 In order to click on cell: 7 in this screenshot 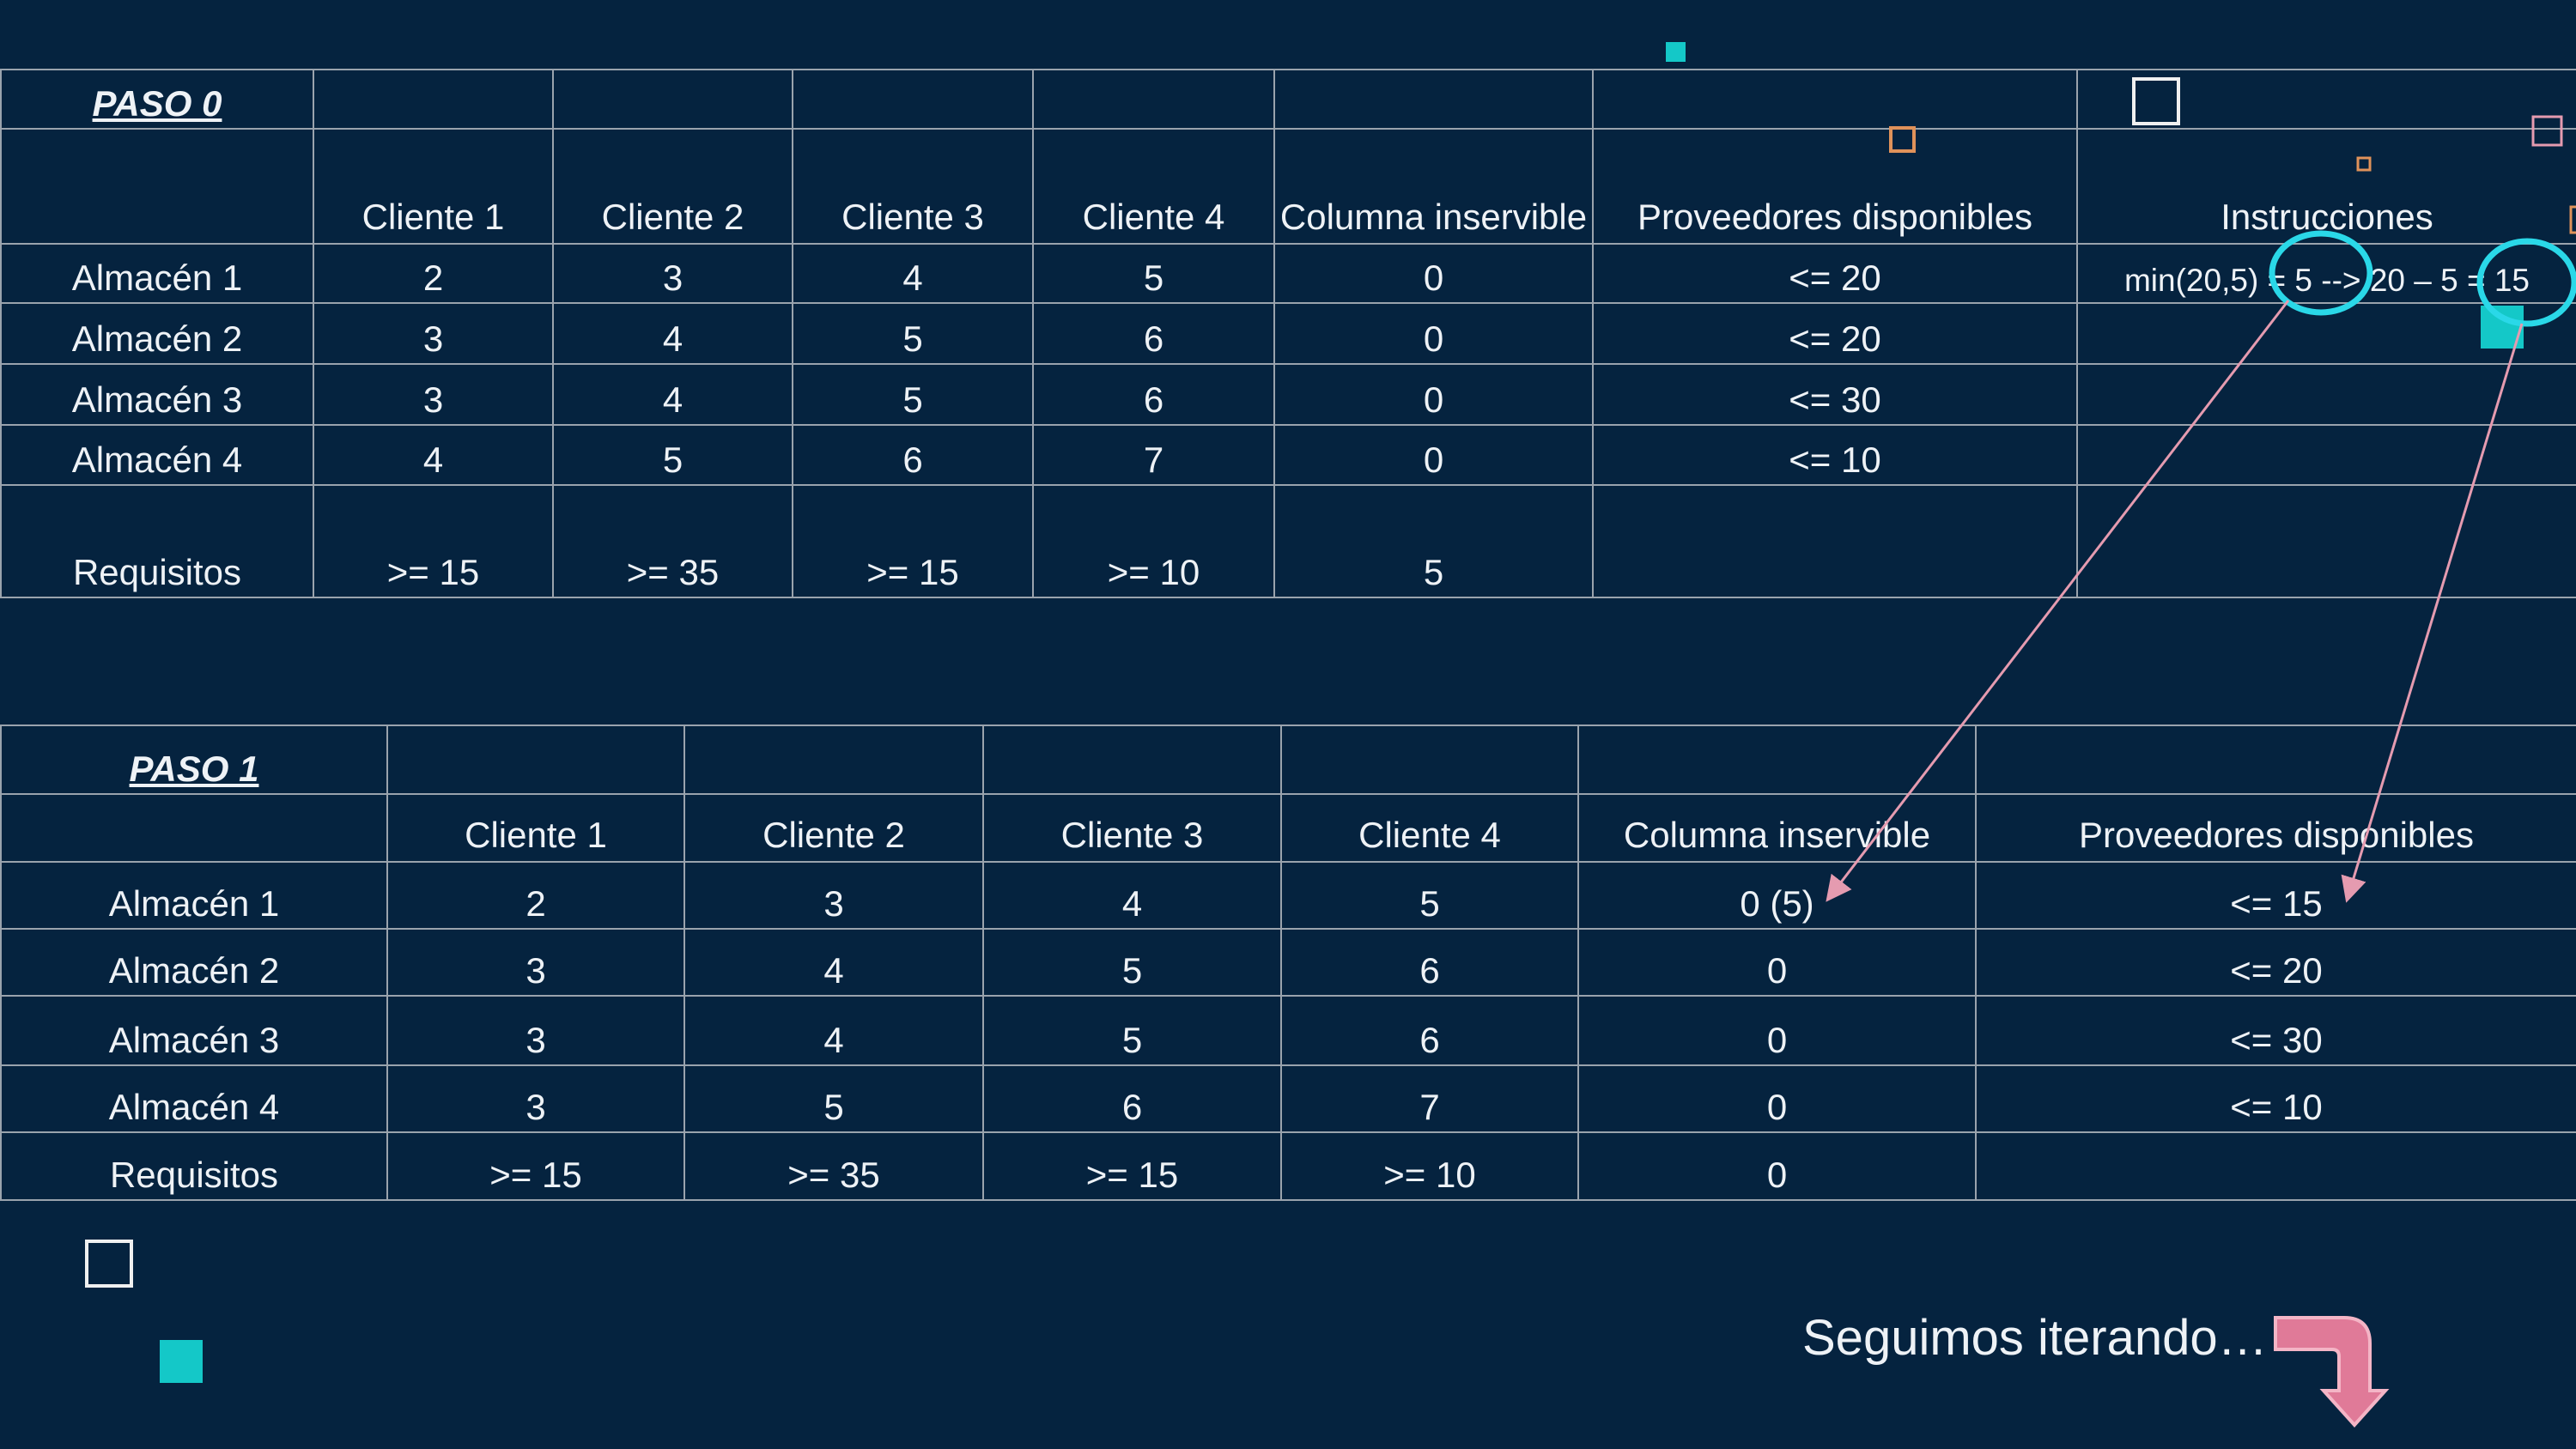, I will do `click(1429, 1098)`.